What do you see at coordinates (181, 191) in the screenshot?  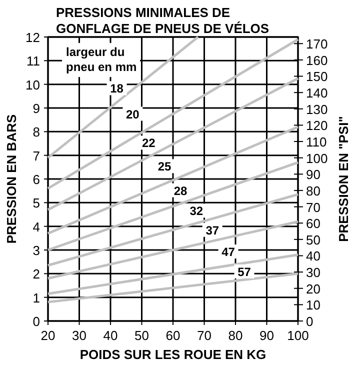 I see `series-label: 28` at bounding box center [181, 191].